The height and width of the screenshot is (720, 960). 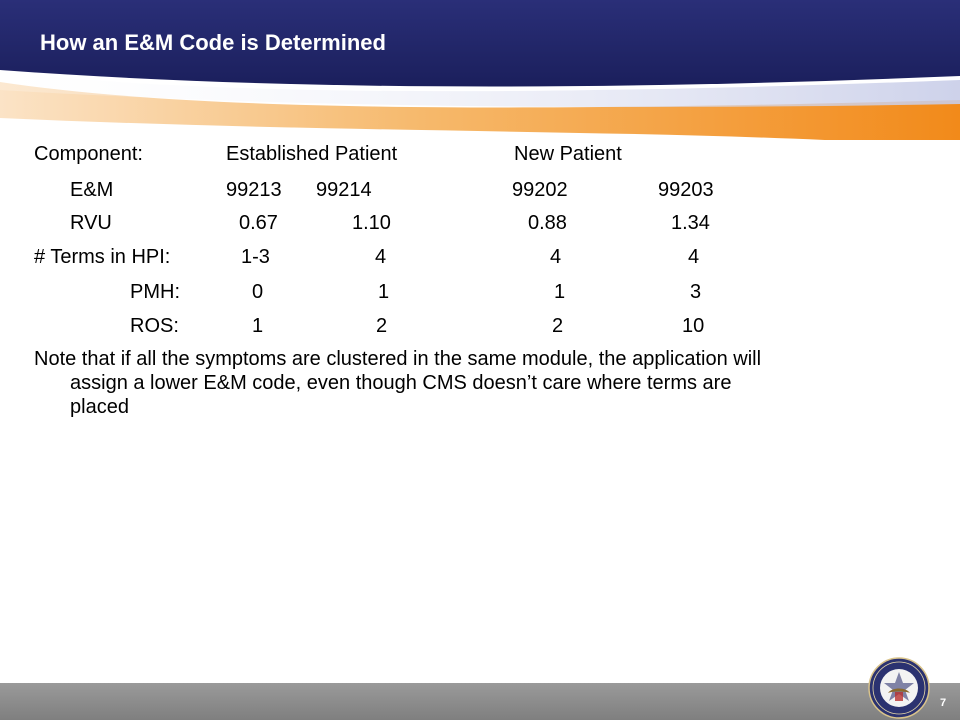 What do you see at coordinates (91, 223) in the screenshot?
I see `row-label: RVU` at bounding box center [91, 223].